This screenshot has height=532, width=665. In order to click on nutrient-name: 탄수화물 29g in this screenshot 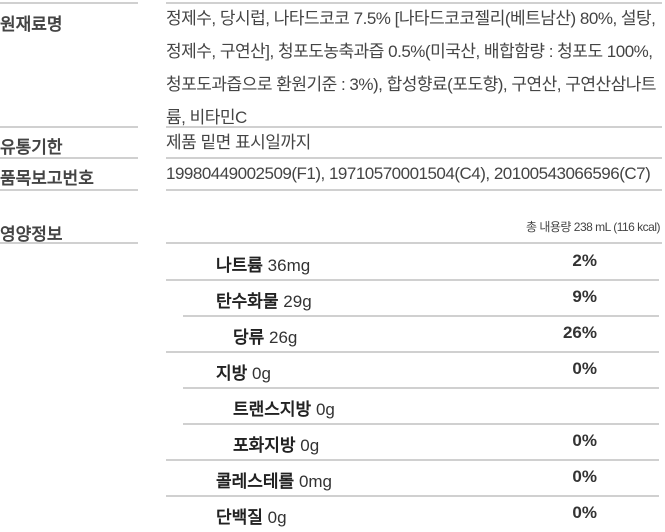, I will do `click(264, 299)`.